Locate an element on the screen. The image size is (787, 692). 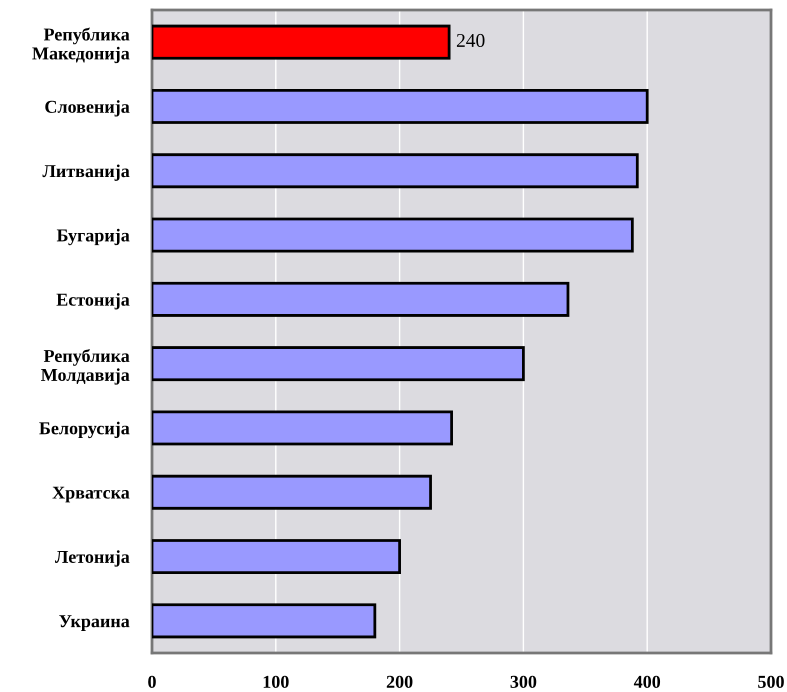
x-tick-label: 200 is located at coordinates (399, 682).